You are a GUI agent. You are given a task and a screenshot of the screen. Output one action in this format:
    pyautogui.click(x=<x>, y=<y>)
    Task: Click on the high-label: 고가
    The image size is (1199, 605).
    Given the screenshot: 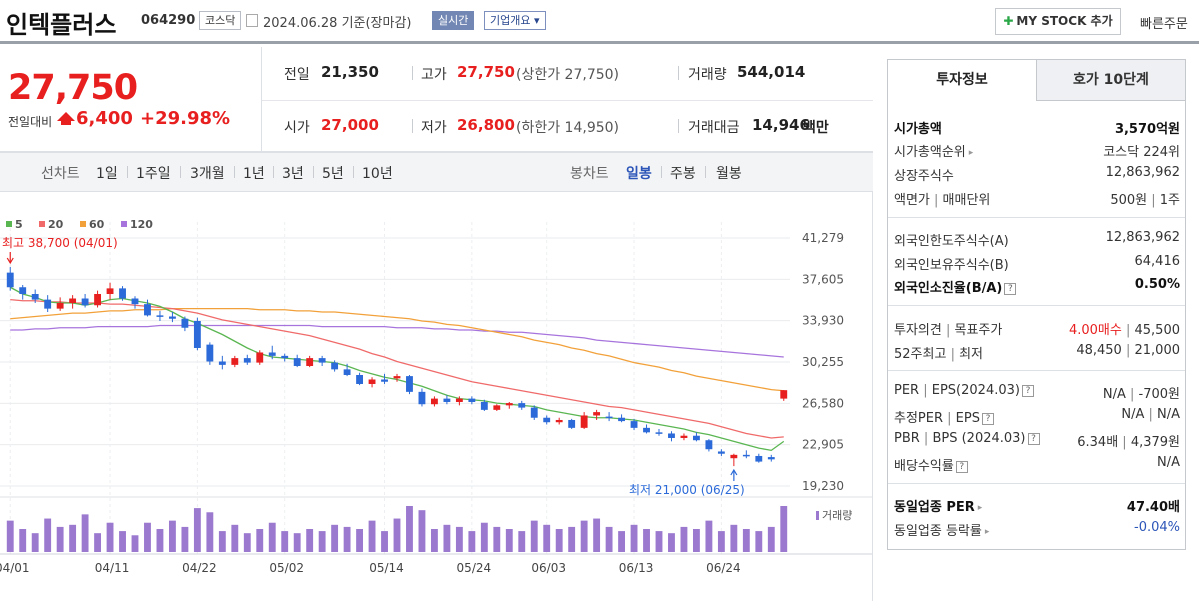 What is the action you would take?
    pyautogui.click(x=434, y=75)
    